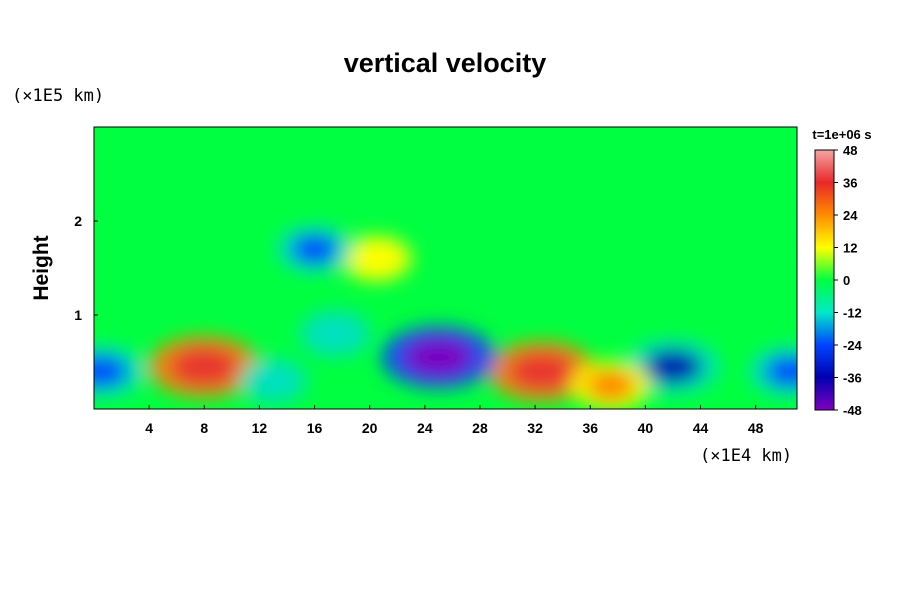 The height and width of the screenshot is (600, 900). Describe the element at coordinates (204, 428) in the screenshot. I see `x-tick-label: 8` at that location.